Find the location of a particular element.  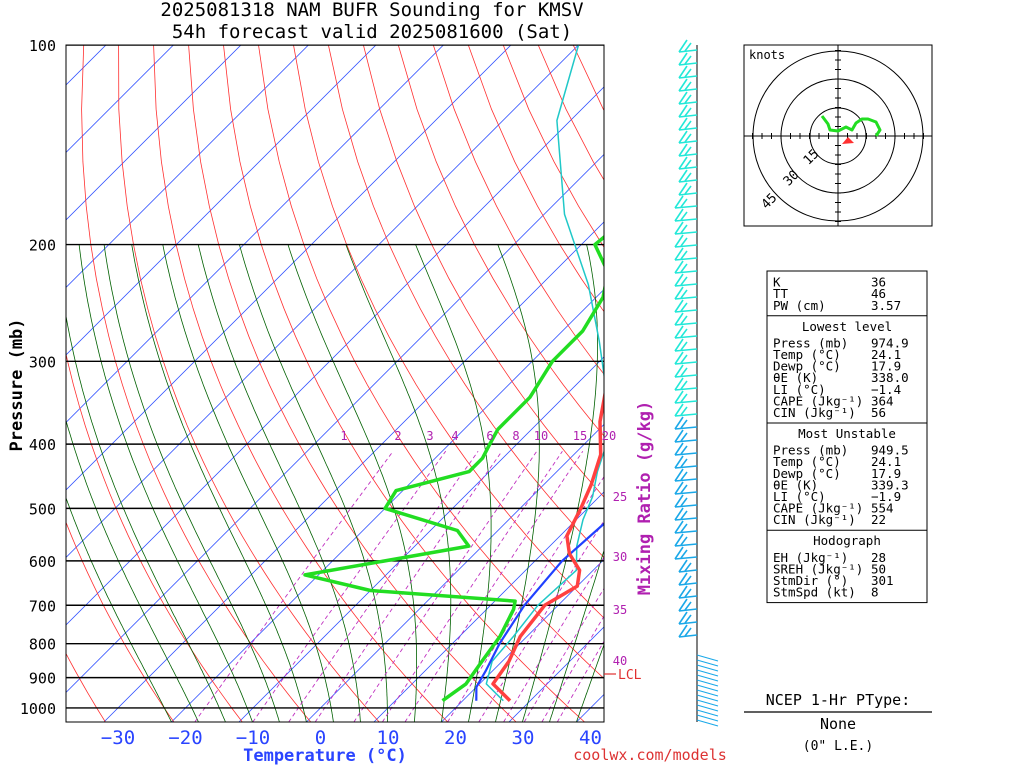

x-axis-label: Temperature (°C) is located at coordinates (325, 756).